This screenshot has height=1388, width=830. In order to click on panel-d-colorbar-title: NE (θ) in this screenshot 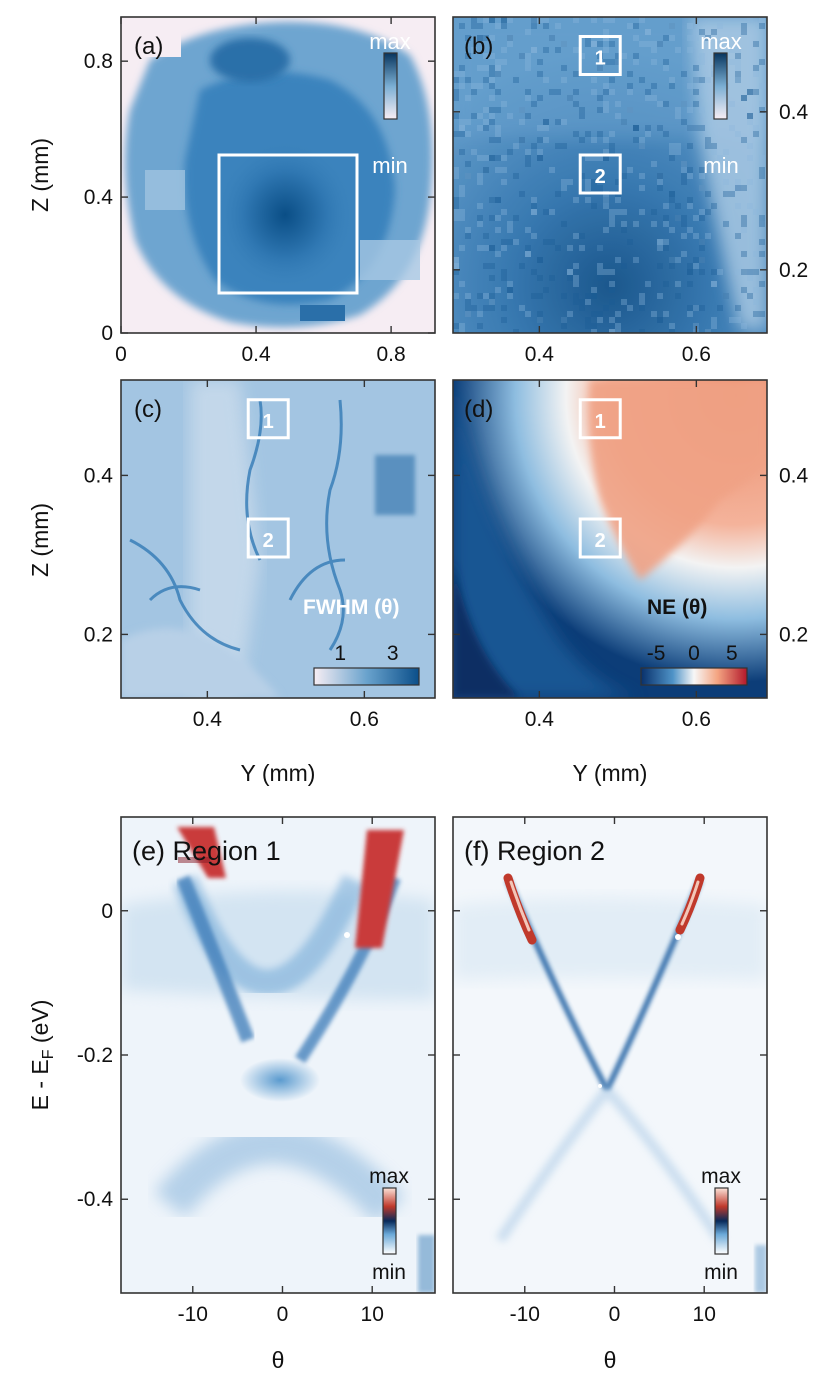, I will do `click(677, 607)`.